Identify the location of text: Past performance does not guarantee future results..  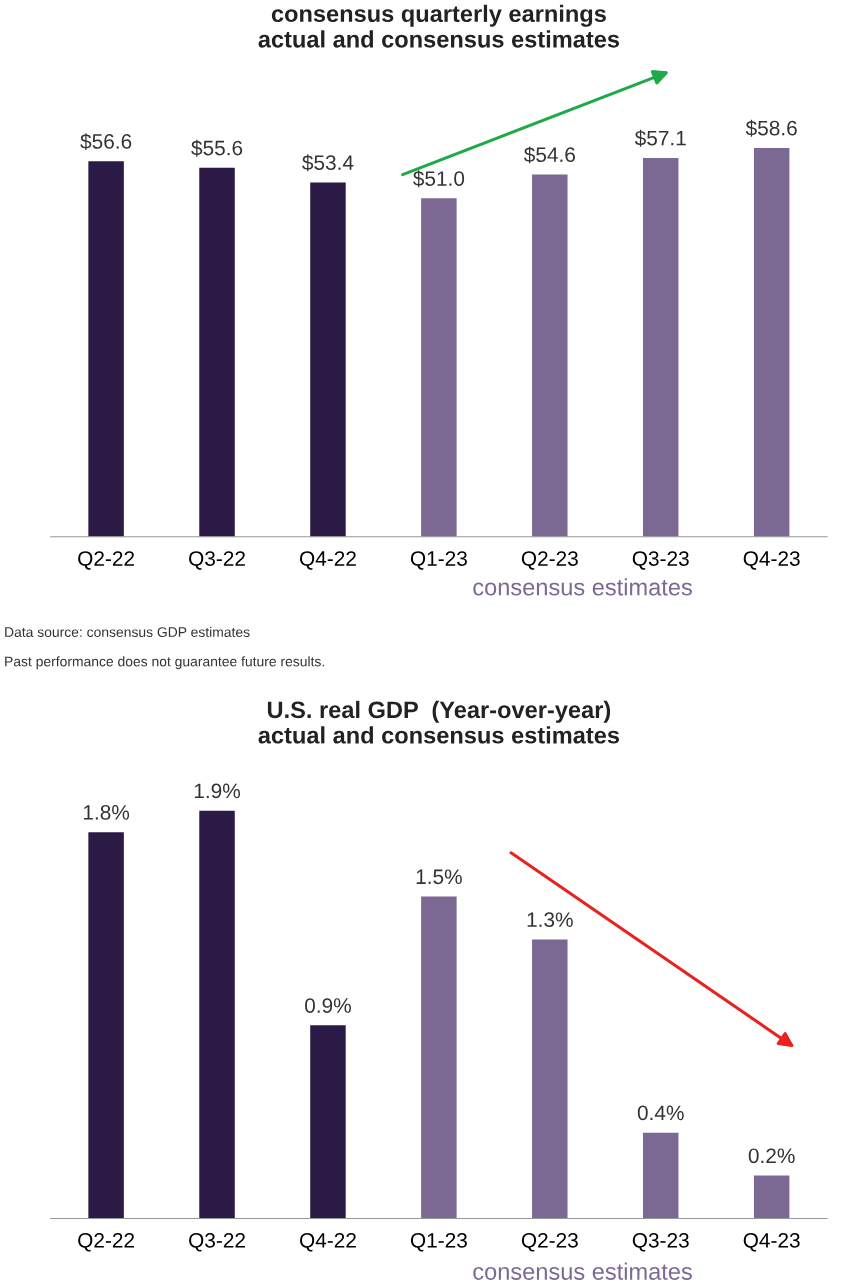
(164, 663).